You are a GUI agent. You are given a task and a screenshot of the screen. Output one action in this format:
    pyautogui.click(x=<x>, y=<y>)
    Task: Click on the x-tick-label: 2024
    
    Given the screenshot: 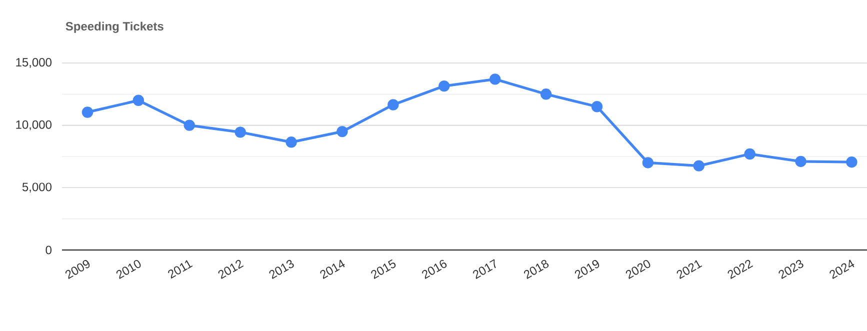 What is the action you would take?
    pyautogui.click(x=842, y=270)
    